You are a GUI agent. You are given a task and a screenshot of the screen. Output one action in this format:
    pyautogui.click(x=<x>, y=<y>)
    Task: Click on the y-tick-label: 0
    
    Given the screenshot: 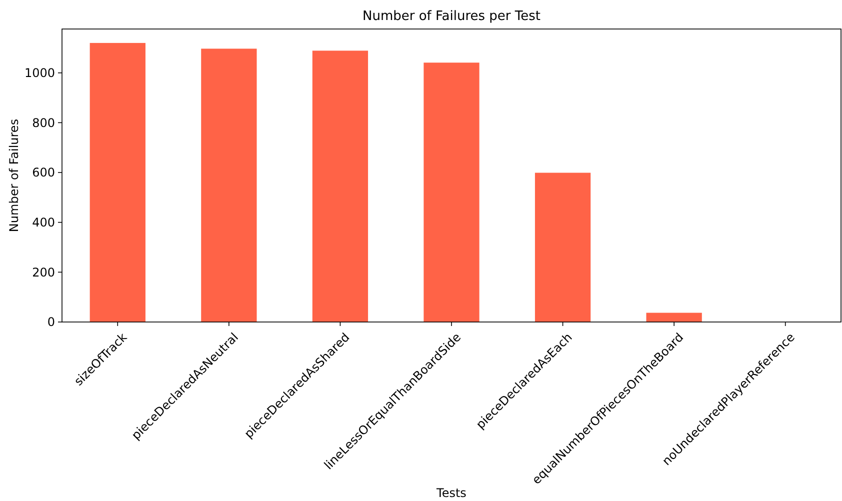 What is the action you would take?
    pyautogui.click(x=51, y=322)
    